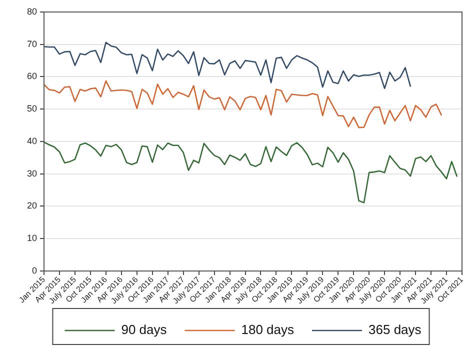 This screenshot has width=474, height=355. Describe the element at coordinates (32, 141) in the screenshot. I see `y-tick-label: 40` at that location.